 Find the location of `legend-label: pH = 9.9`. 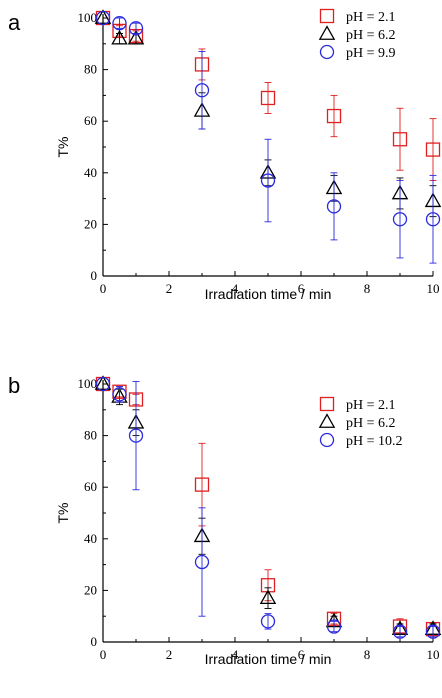

legend-label: pH = 9.9 is located at coordinates (371, 53).